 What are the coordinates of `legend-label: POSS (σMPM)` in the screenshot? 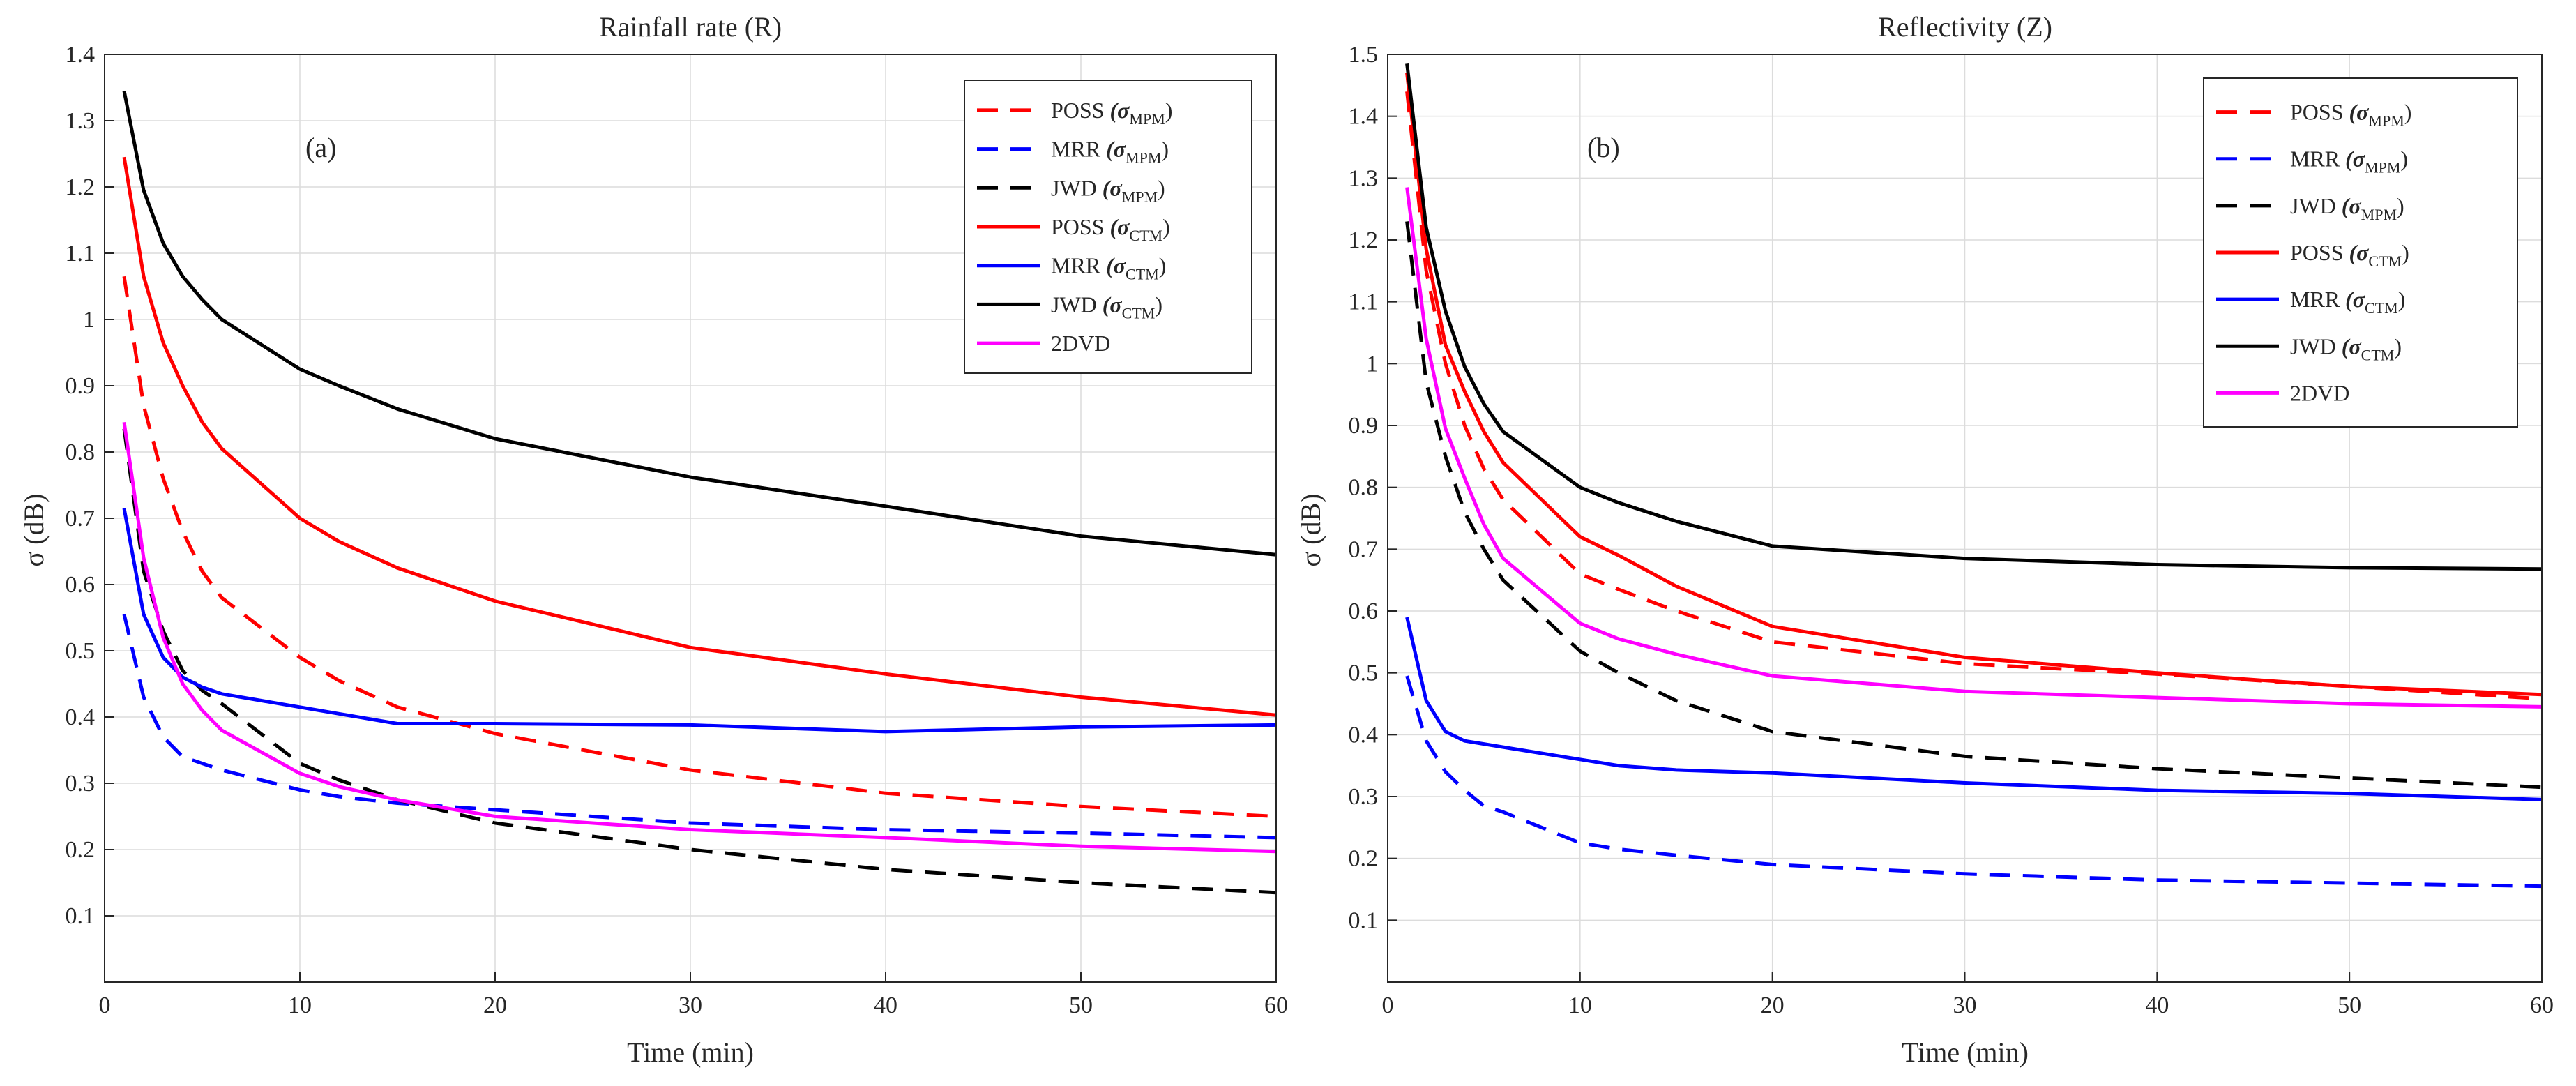 It's located at (1111, 113).